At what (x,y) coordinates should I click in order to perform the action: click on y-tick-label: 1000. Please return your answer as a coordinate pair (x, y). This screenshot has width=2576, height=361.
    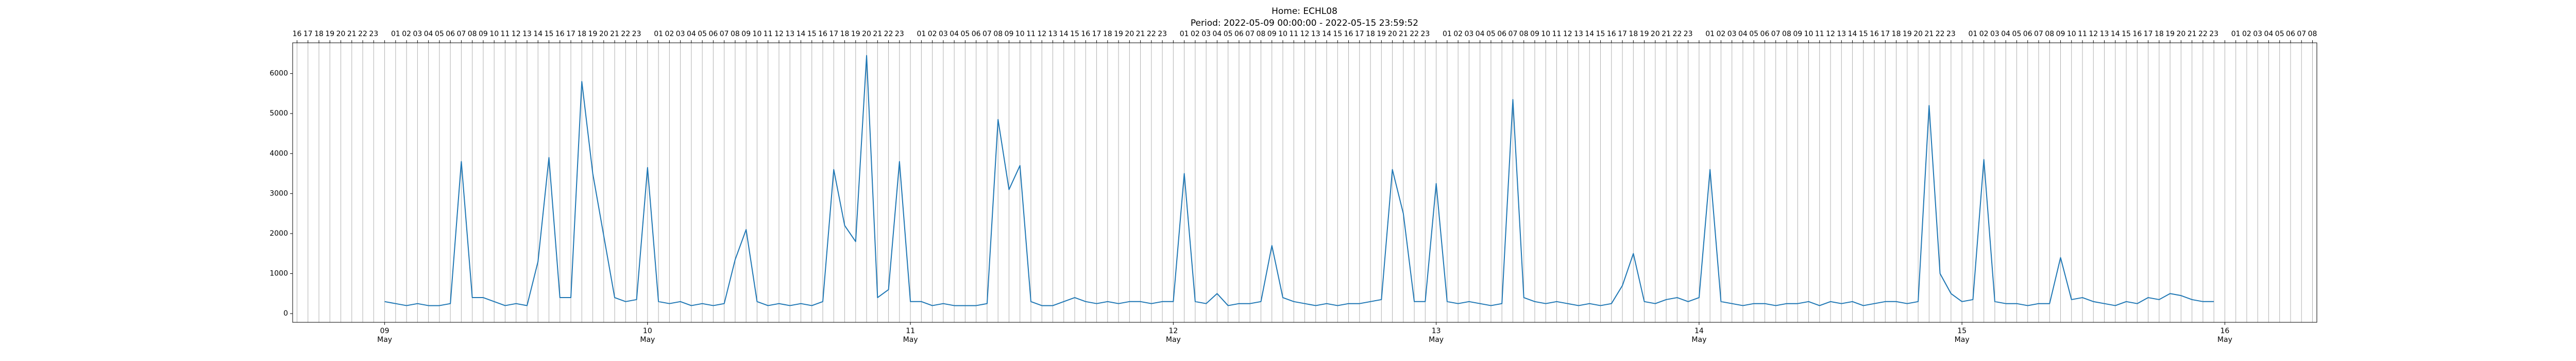
    Looking at the image, I should click on (279, 274).